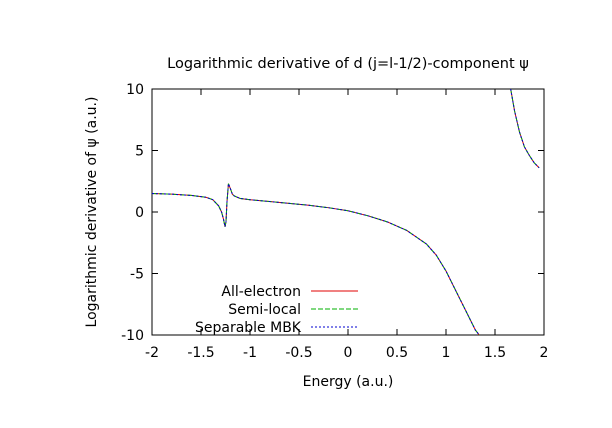 Image resolution: width=612 pixels, height=428 pixels. Describe the element at coordinates (446, 353) in the screenshot. I see `x-tick-label: 1` at that location.